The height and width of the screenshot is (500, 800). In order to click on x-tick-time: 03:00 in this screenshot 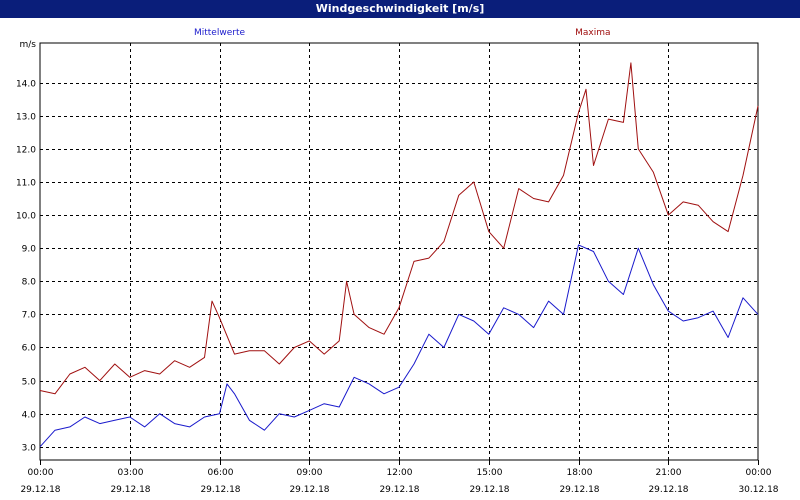, I will do `click(131, 473)`.